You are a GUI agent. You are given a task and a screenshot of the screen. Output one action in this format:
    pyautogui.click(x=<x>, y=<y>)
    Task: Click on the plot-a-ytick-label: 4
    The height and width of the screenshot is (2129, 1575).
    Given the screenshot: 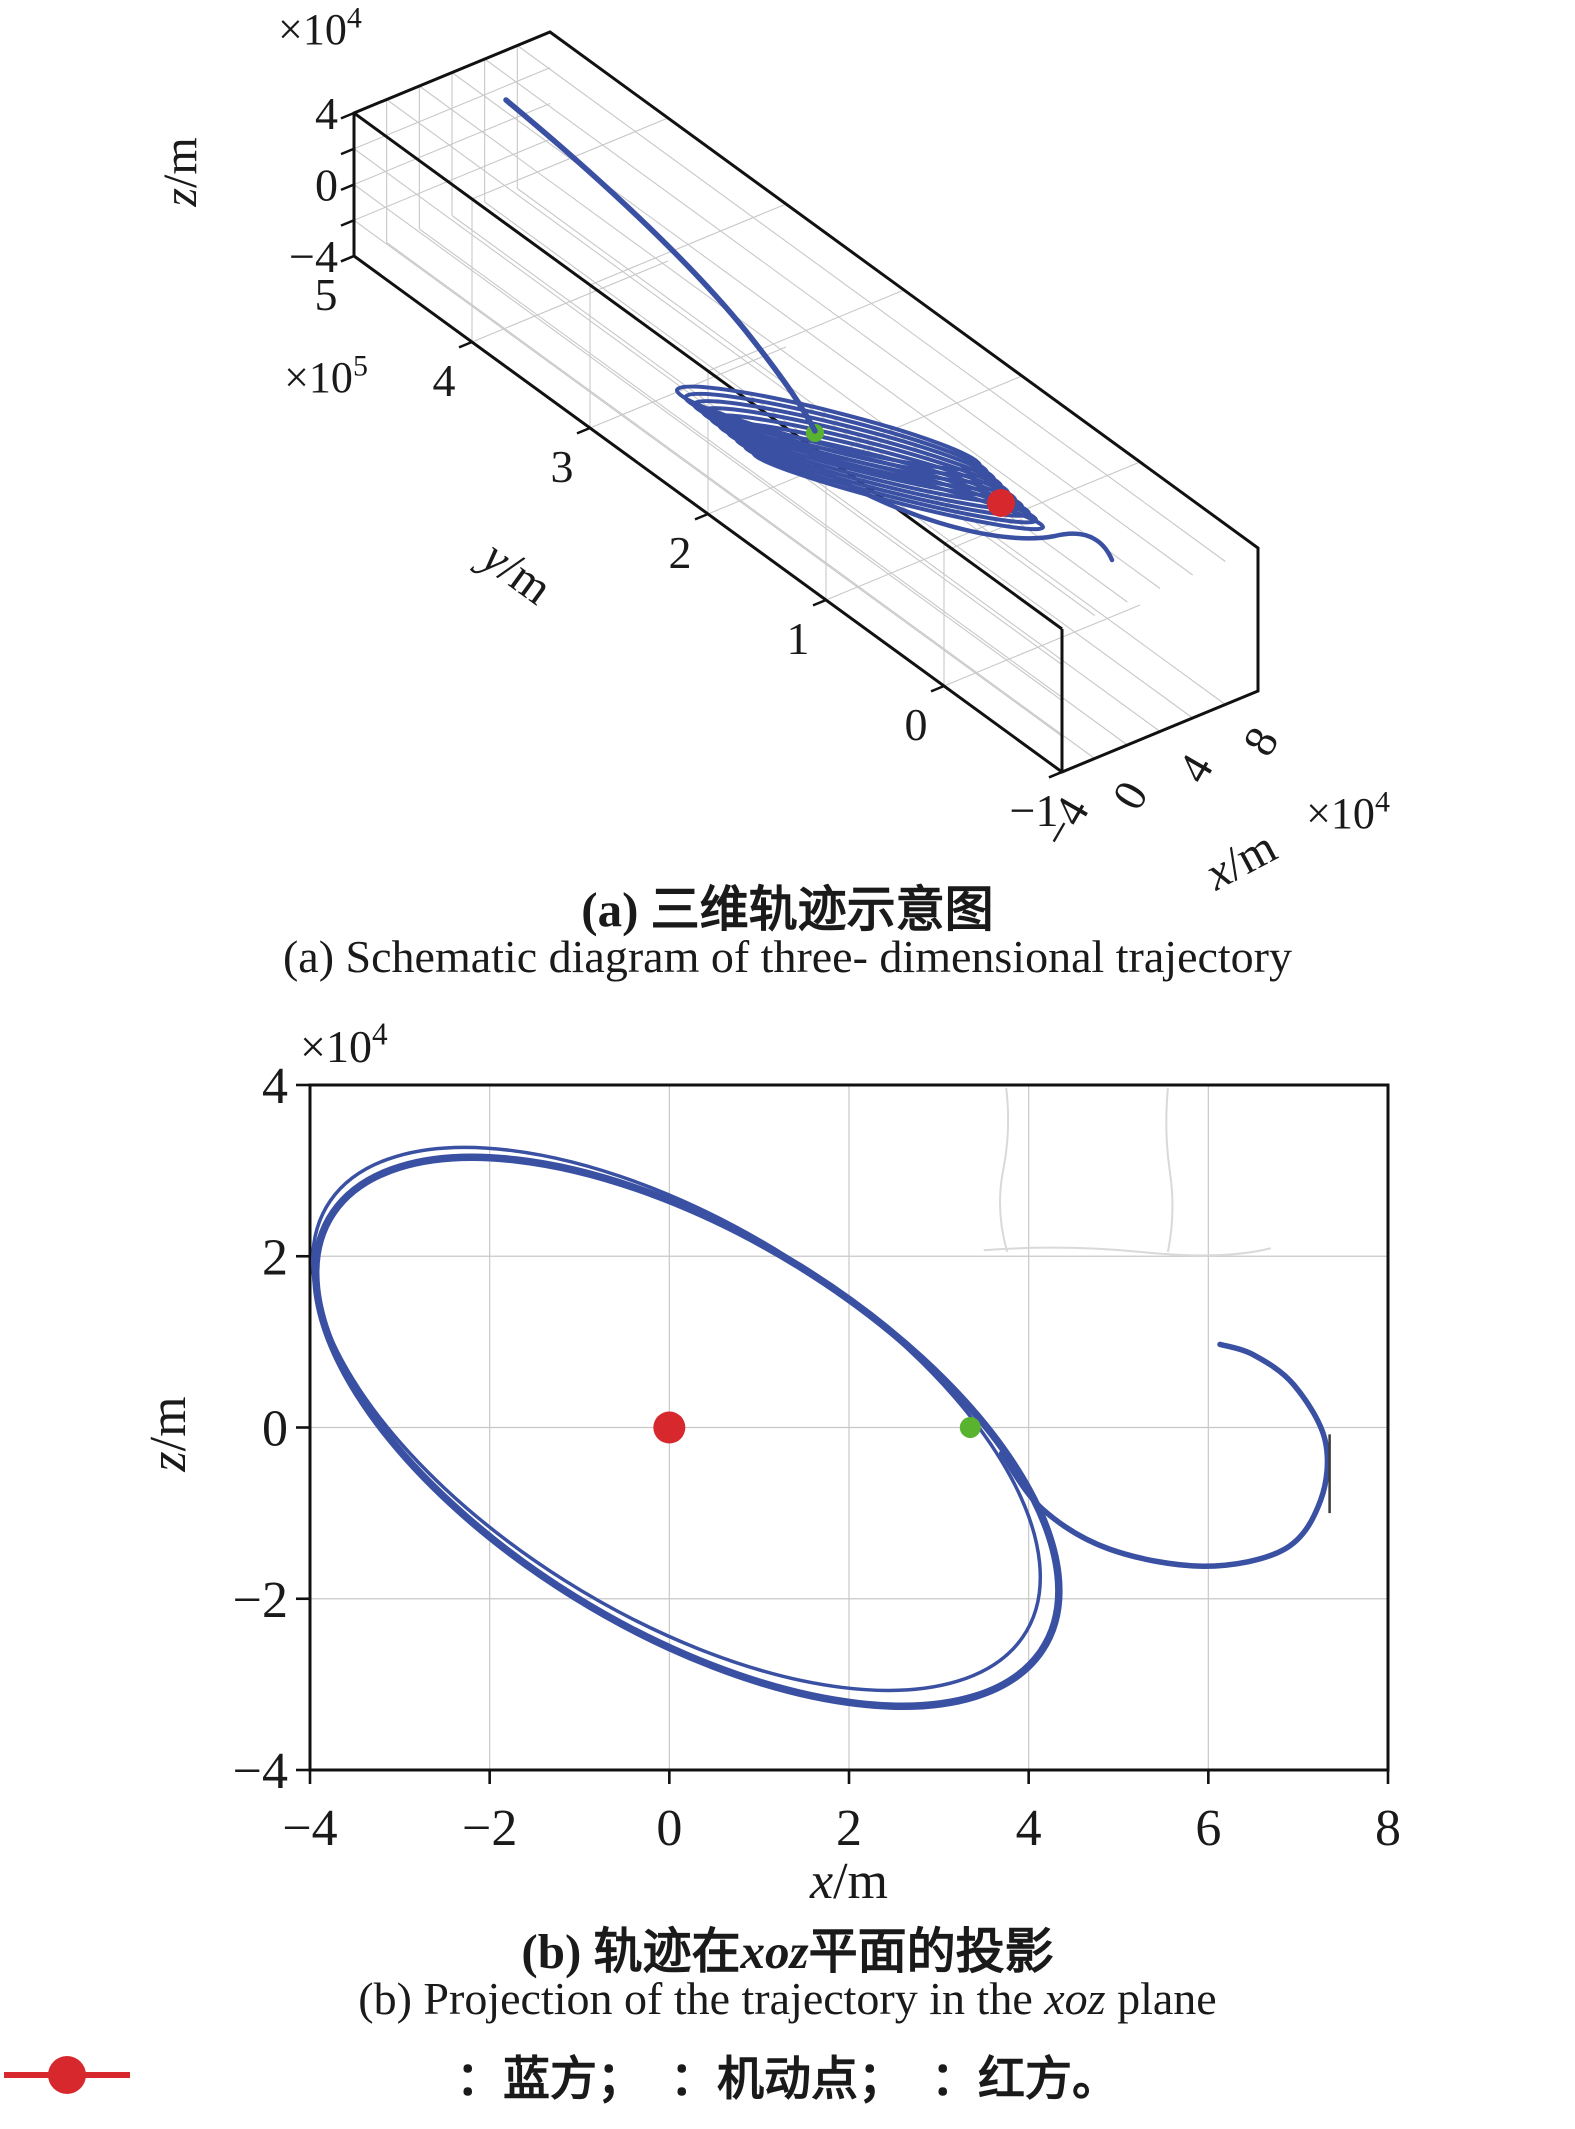 What is the action you would take?
    pyautogui.click(x=444, y=380)
    